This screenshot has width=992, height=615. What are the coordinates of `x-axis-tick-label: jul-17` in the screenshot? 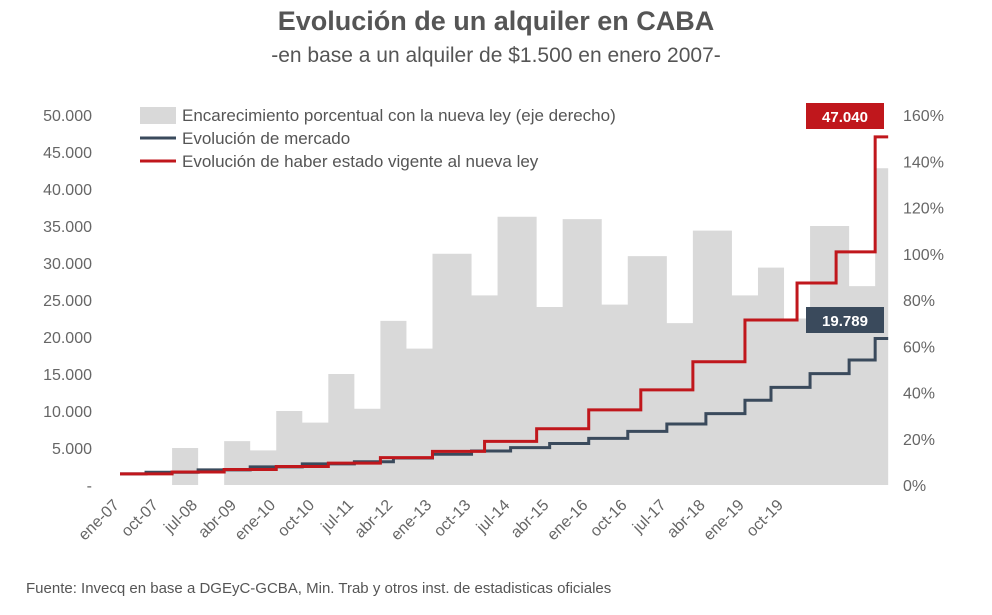 It's located at (649, 517).